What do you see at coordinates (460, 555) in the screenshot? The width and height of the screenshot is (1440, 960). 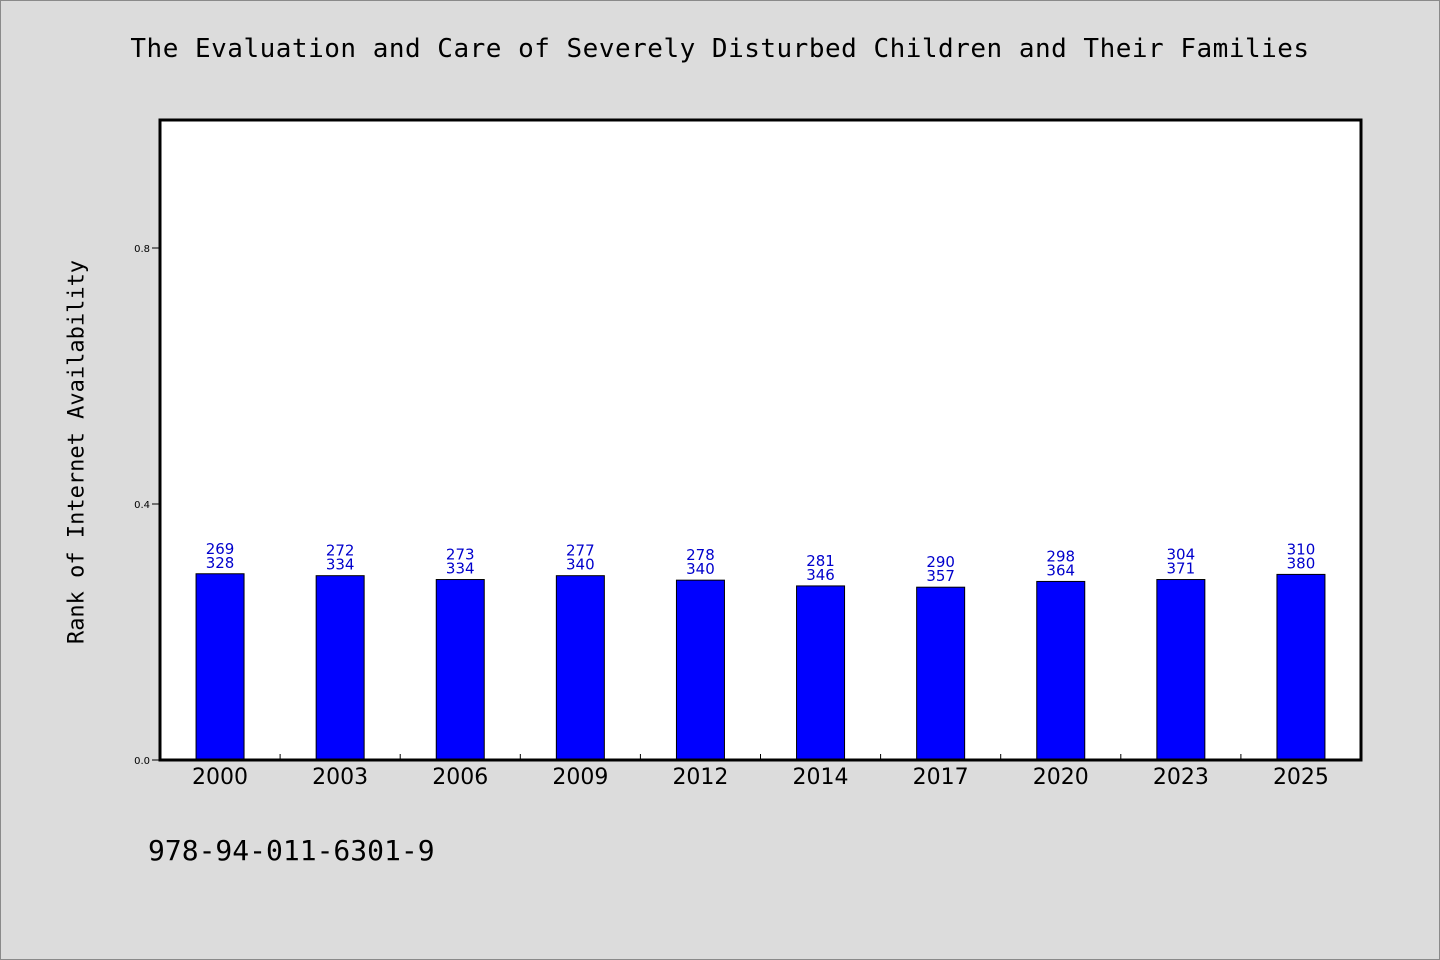 I see `bar-label-top: 273` at bounding box center [460, 555].